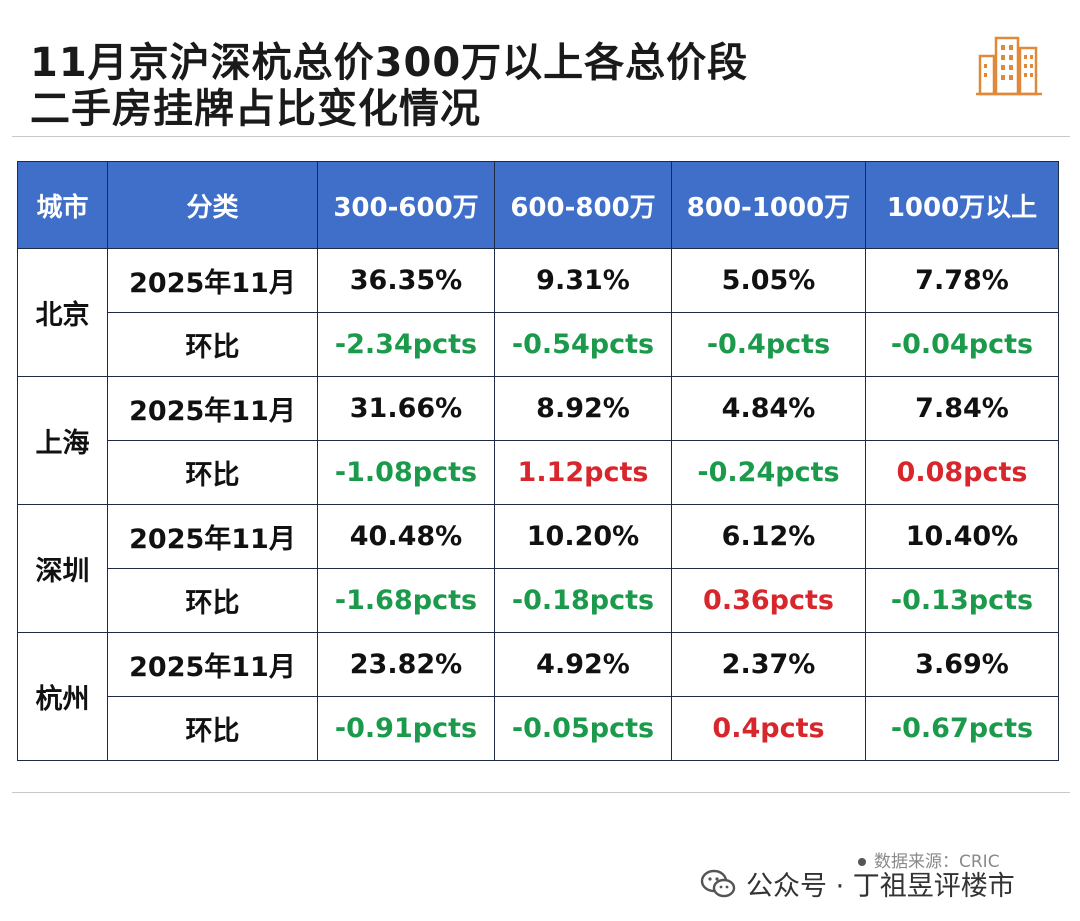 Image resolution: width=1080 pixels, height=921 pixels. I want to click on table-row: 深圳 2025年11月 40.48% 10.20% 6.12% 10.40%, so click(538, 568).